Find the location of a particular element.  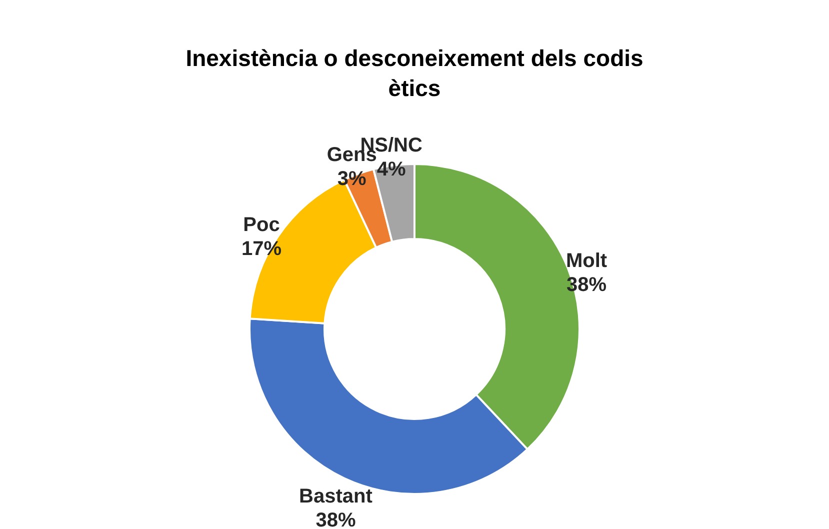

data-label: 38% is located at coordinates (336, 519).